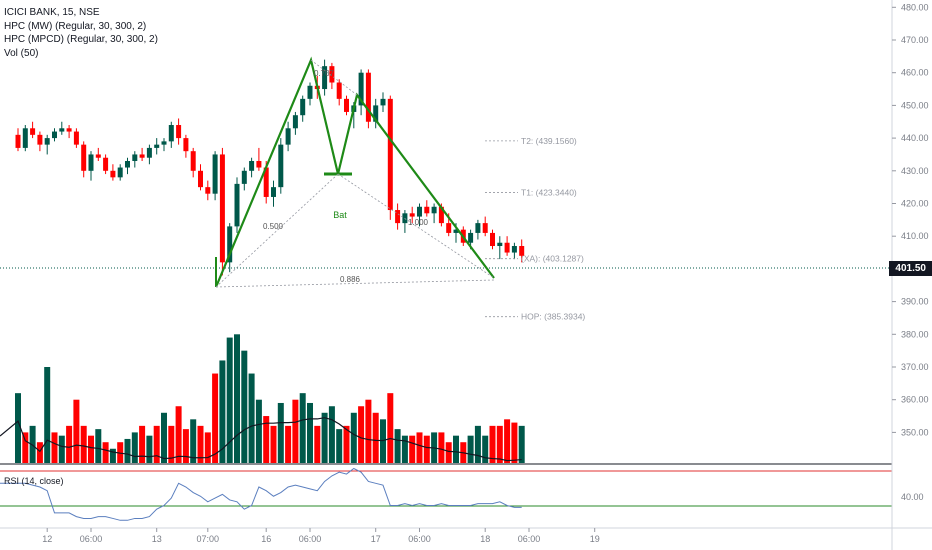 Image resolution: width=932 pixels, height=550 pixels. Describe the element at coordinates (261, 494) in the screenshot. I see `rsi-line` at that location.